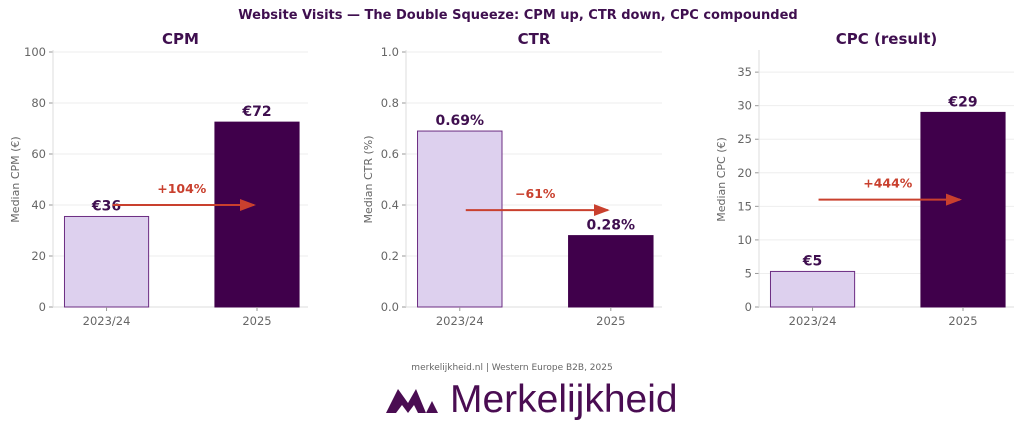  What do you see at coordinates (886, 39) in the screenshot?
I see `panel-title: CPC (result)` at bounding box center [886, 39].